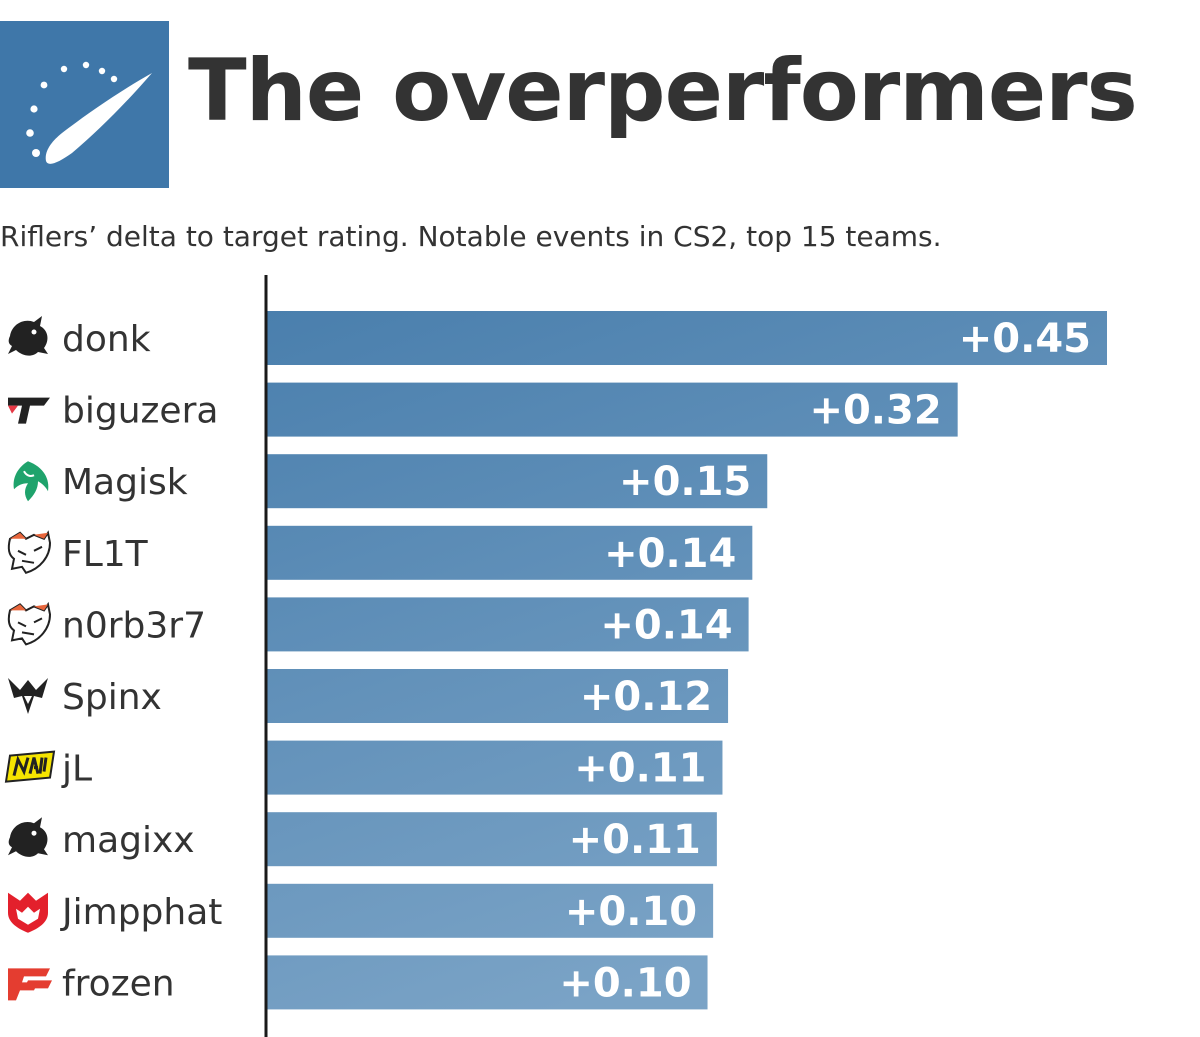 This screenshot has height=1037, width=1200. What do you see at coordinates (28, 696) in the screenshot?
I see `vitality-icon` at bounding box center [28, 696].